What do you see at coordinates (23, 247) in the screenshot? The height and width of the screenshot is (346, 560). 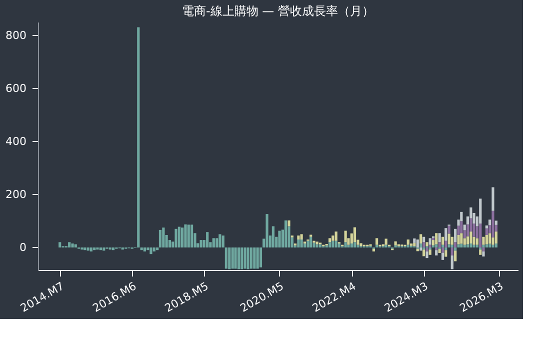 I see `y-tick-label: 0` at bounding box center [23, 247].